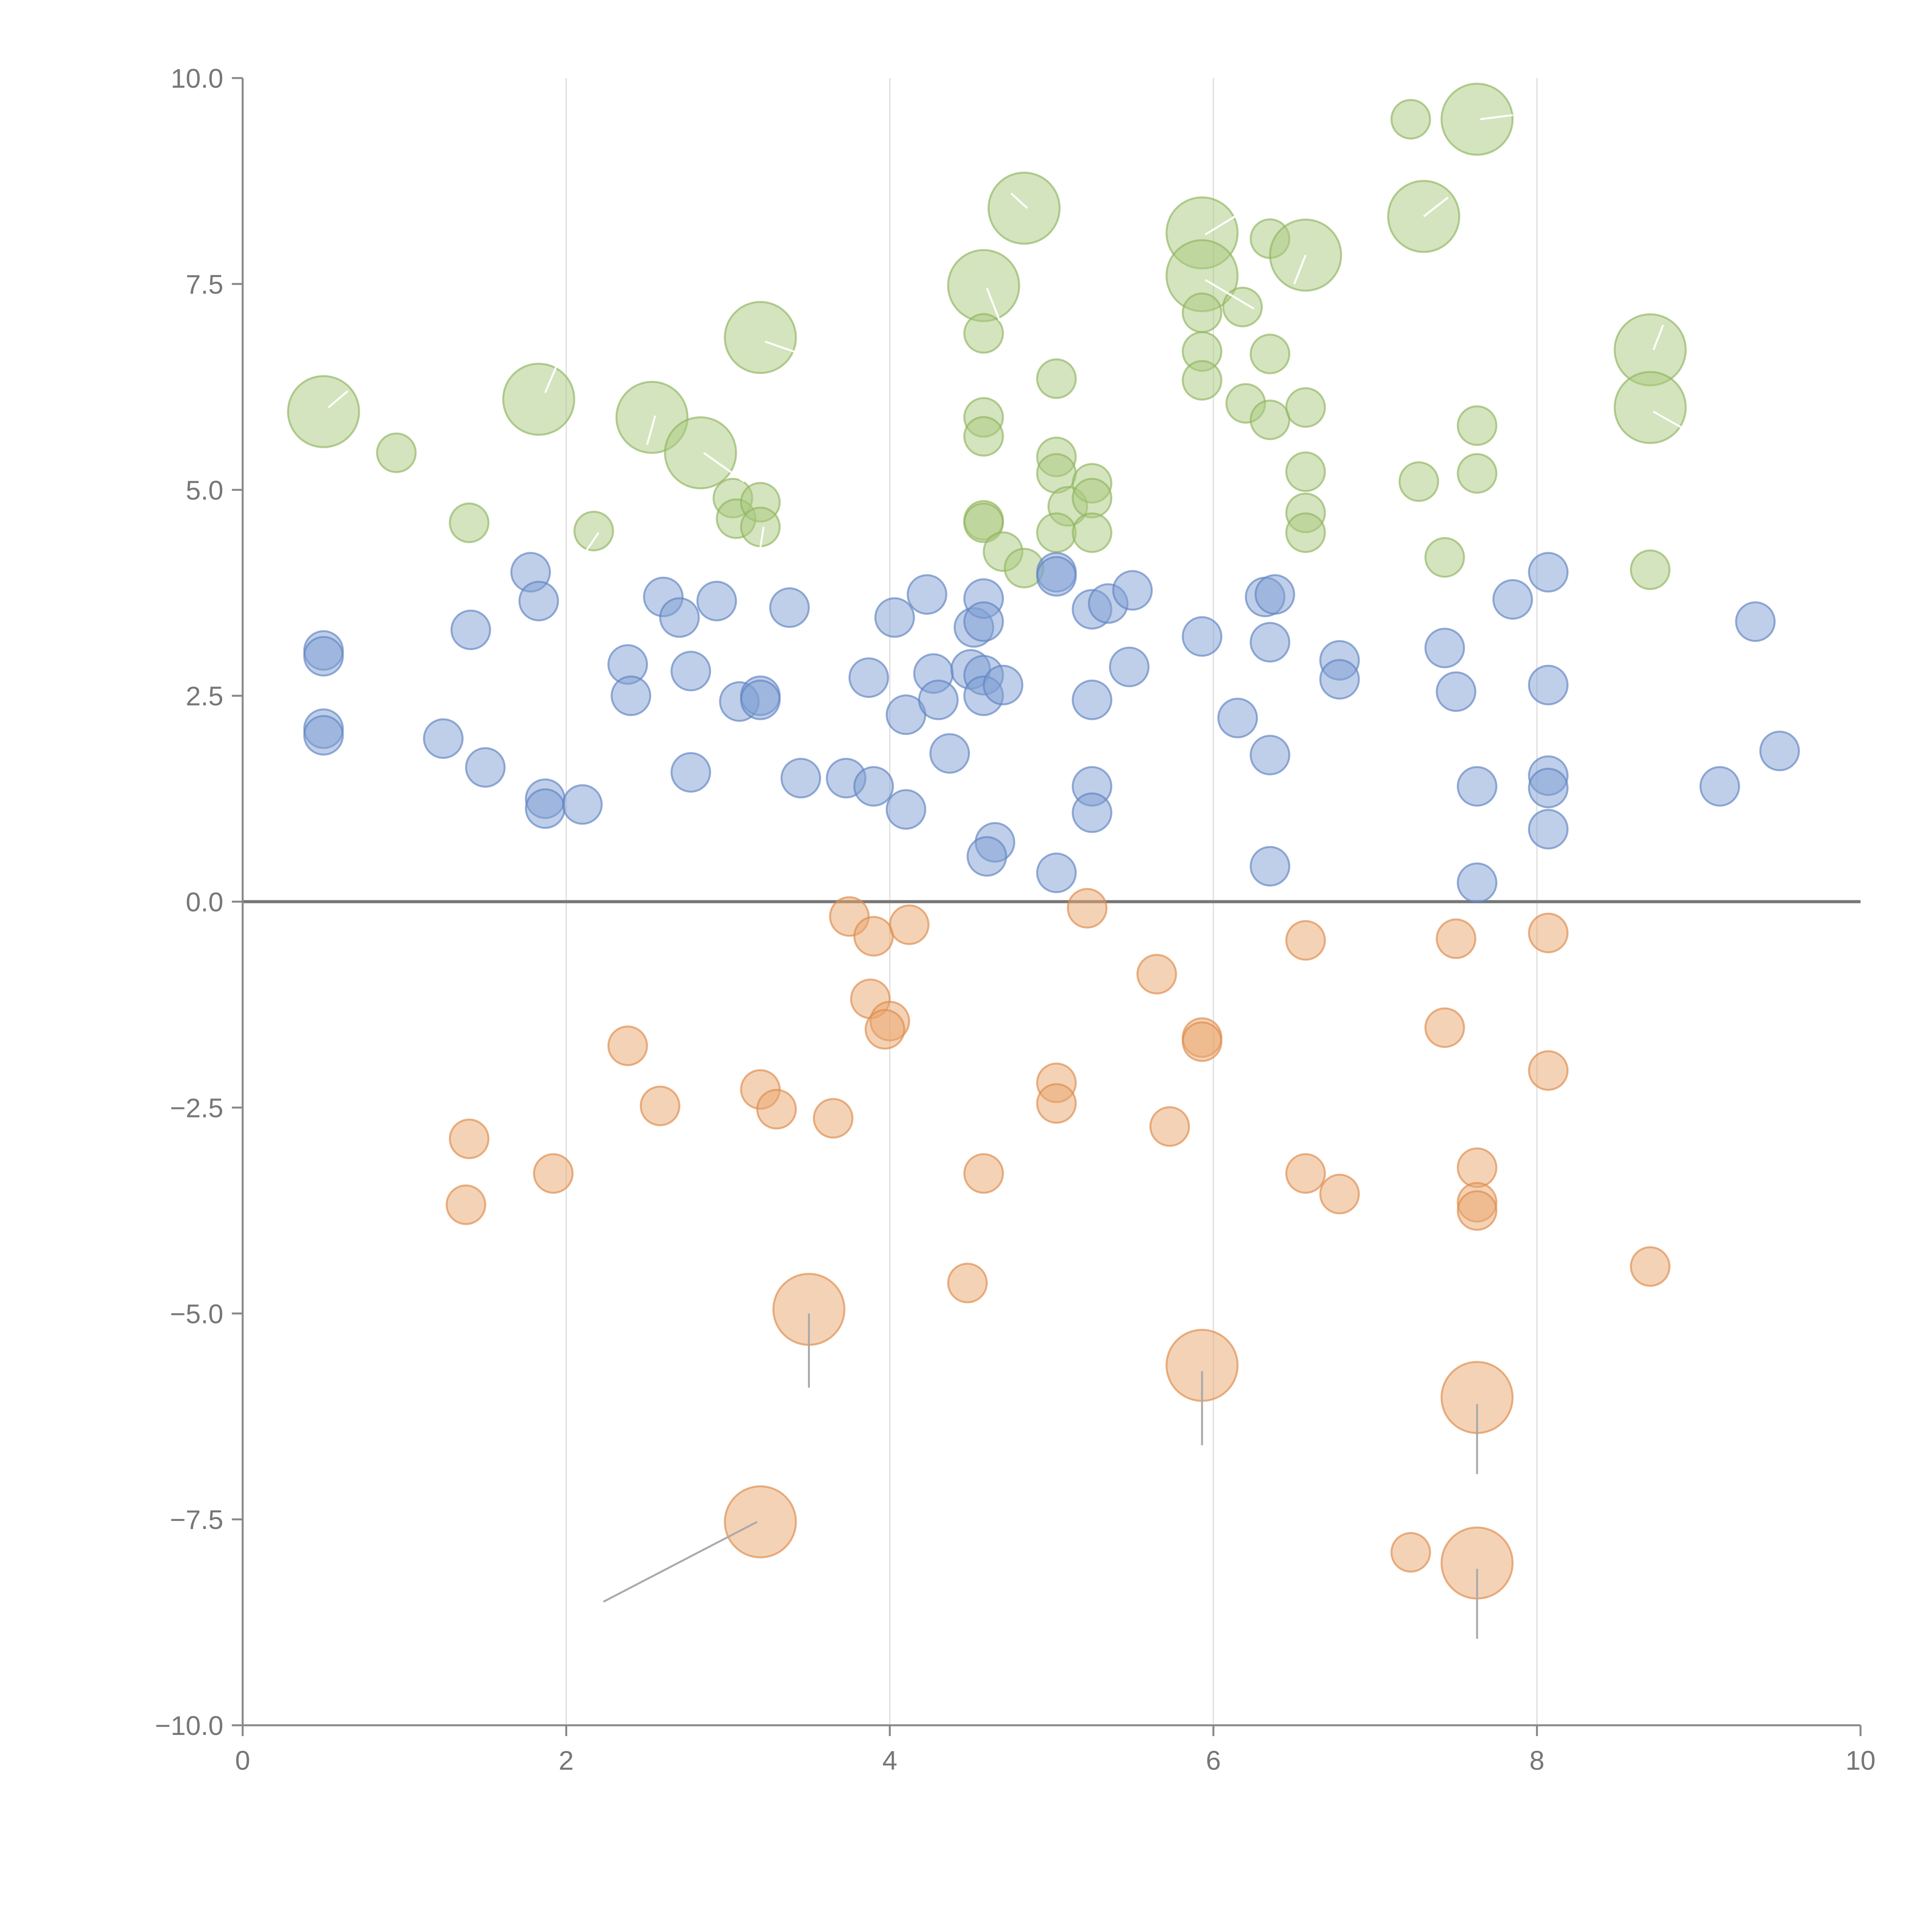 This screenshot has width=1932, height=1932. What do you see at coordinates (243, 1760) in the screenshot?
I see `x-tick-label: 0` at bounding box center [243, 1760].